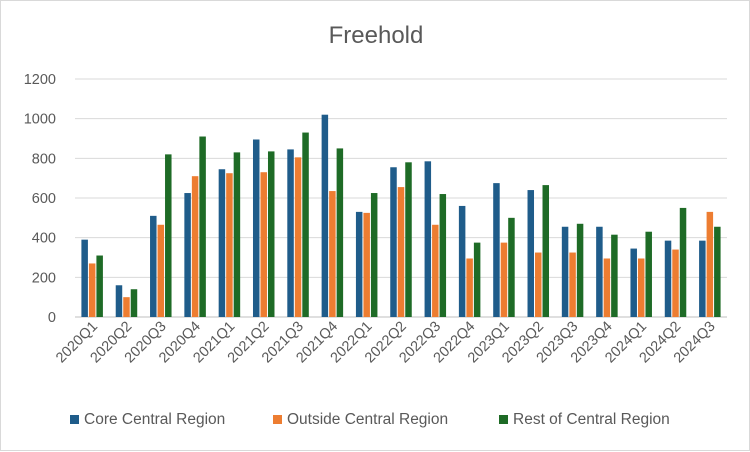  I want to click on chart-title: Freehold, so click(376, 35).